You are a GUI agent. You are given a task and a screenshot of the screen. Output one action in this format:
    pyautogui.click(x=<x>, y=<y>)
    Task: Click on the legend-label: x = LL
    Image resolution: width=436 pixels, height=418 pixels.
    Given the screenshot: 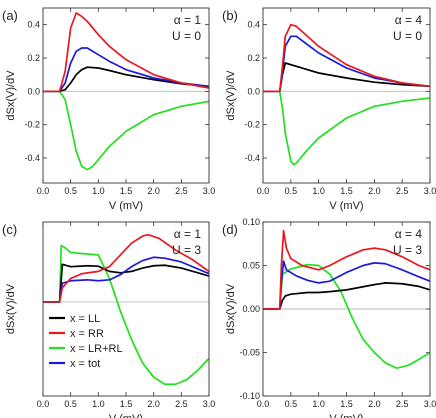 What is the action you would take?
    pyautogui.click(x=85, y=319)
    